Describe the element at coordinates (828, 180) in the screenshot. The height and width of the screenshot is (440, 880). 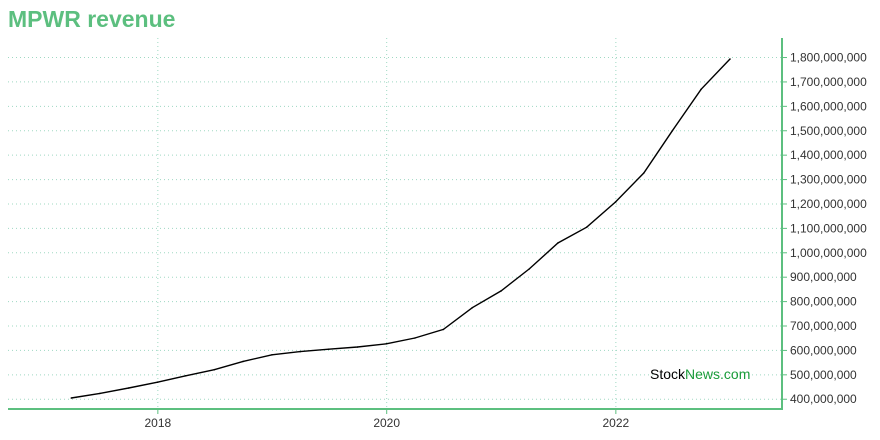
I see `y-tick-label: 1,300,000,000` at that location.